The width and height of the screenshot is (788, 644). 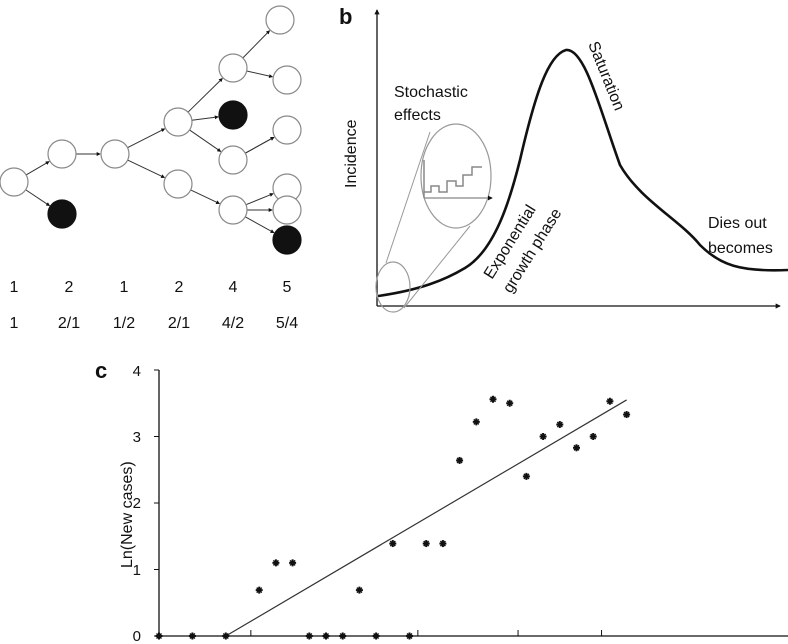 What do you see at coordinates (127, 514) in the screenshot?
I see `panel-c-y-label: Ln(New cases)` at bounding box center [127, 514].